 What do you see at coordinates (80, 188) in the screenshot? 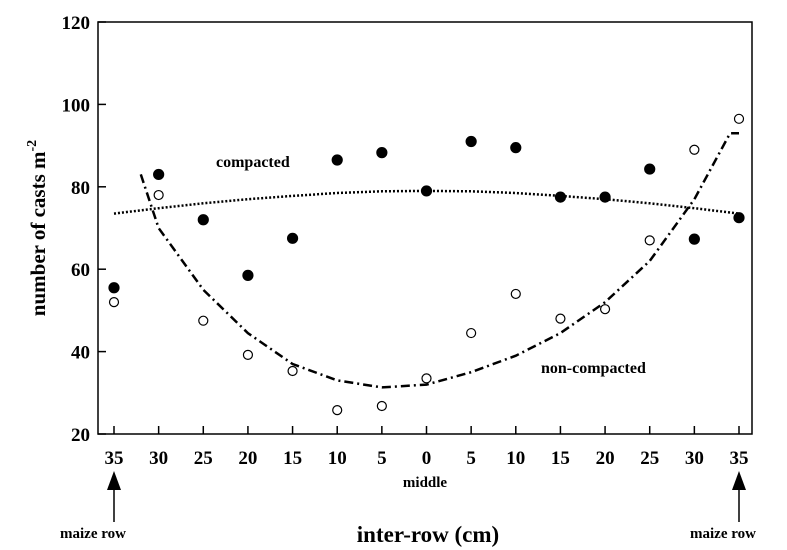
I see `y-tick-label: 80` at bounding box center [80, 188].